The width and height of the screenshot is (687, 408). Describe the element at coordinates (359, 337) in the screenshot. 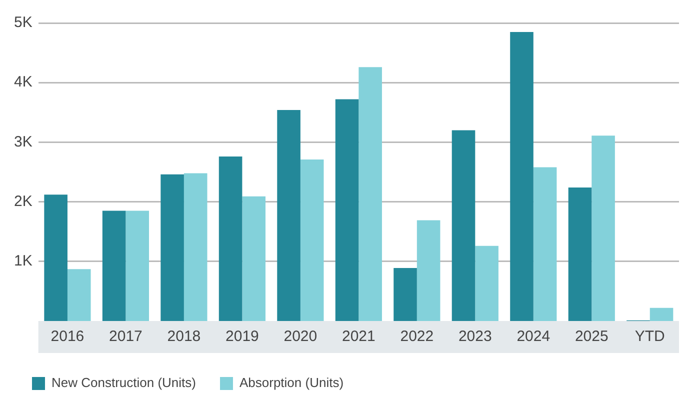

I see `x-tick-label: 2021` at that location.